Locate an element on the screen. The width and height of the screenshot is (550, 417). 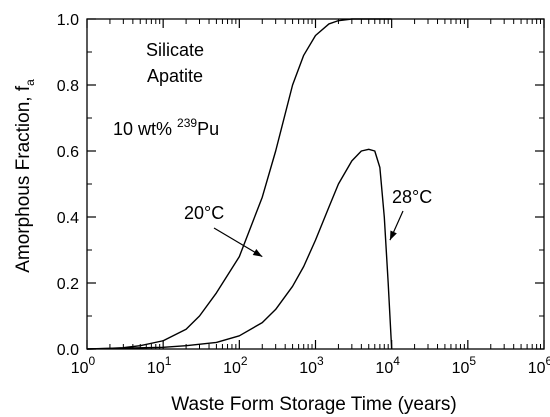
x-tick-label: 10¹ is located at coordinates (159, 365).